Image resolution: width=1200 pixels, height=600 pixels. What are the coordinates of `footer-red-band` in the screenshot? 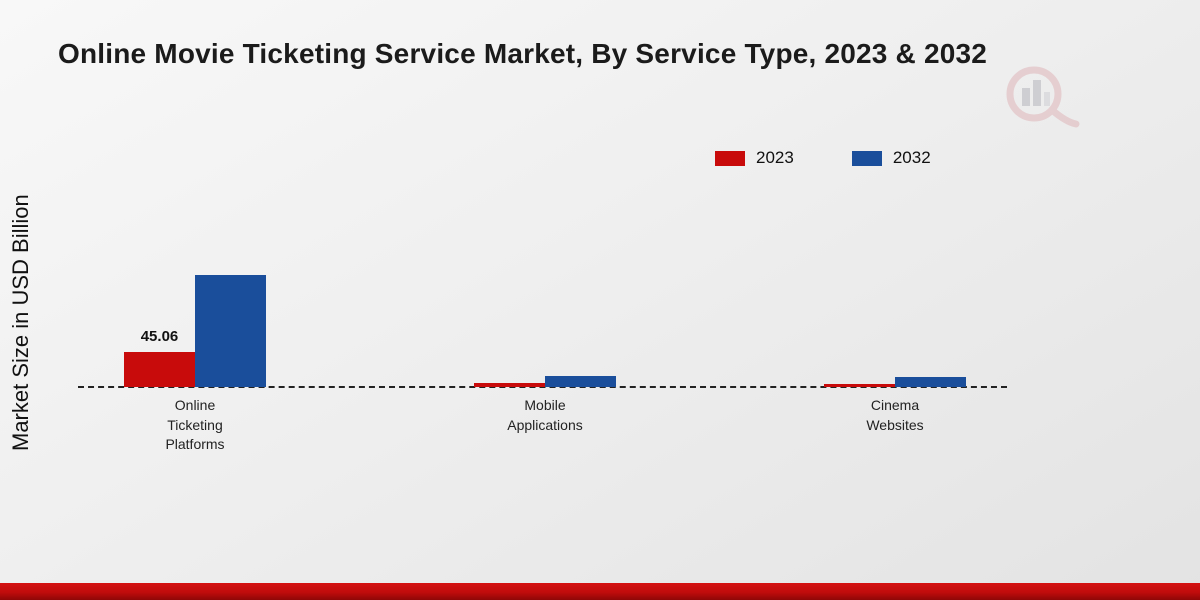 It's located at (600, 591).